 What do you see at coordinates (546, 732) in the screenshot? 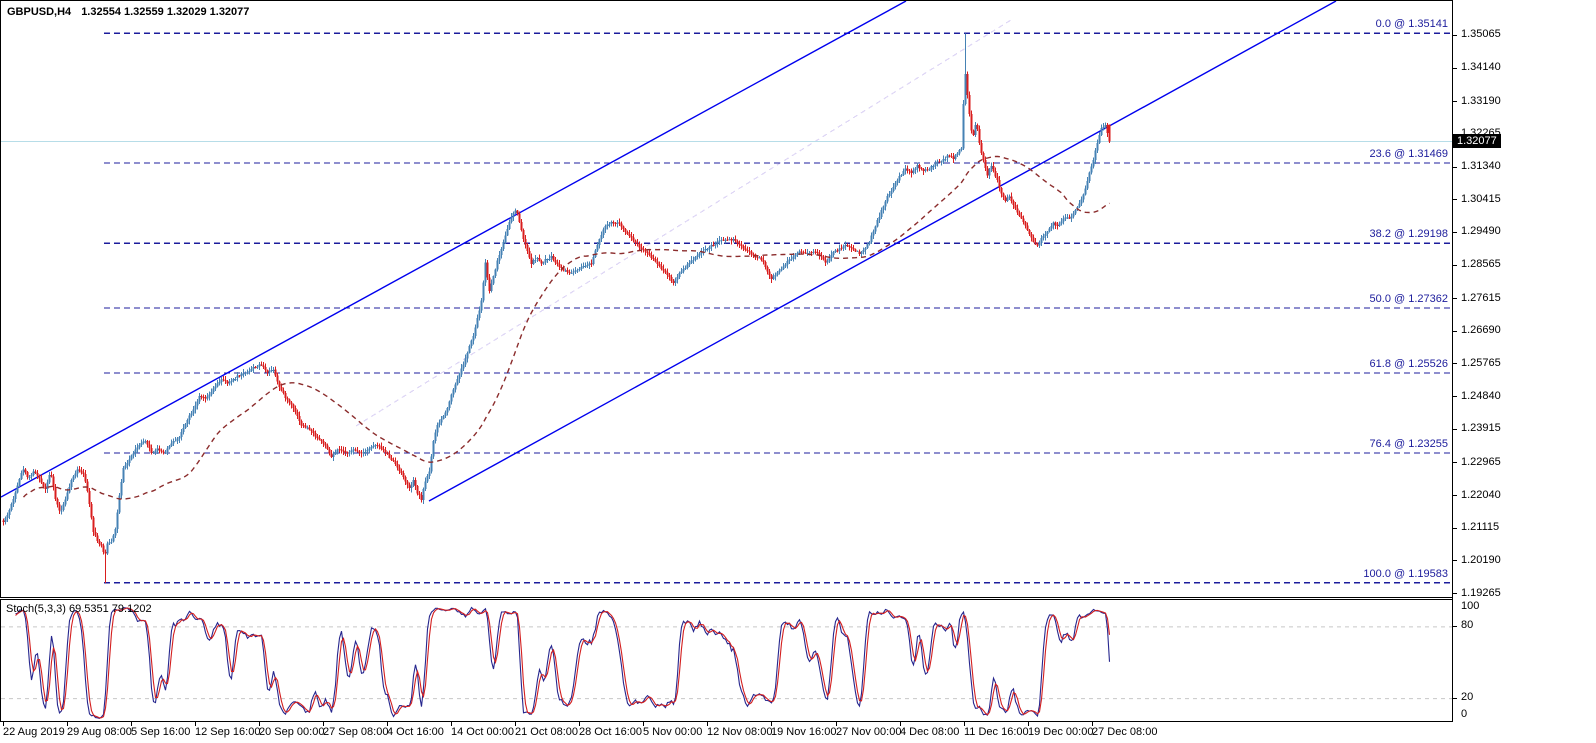
I see `date-axis-label: 21 Oct 08:00` at bounding box center [546, 732].